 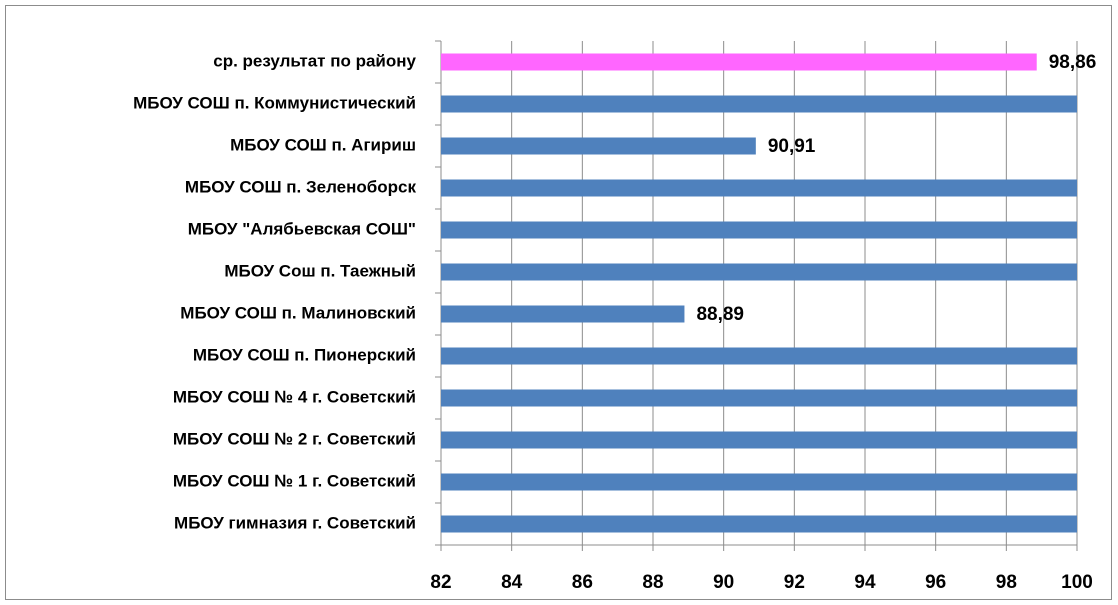 I want to click on category-label: МБОУ СОШ № 4 г. Советский, so click(x=294, y=396).